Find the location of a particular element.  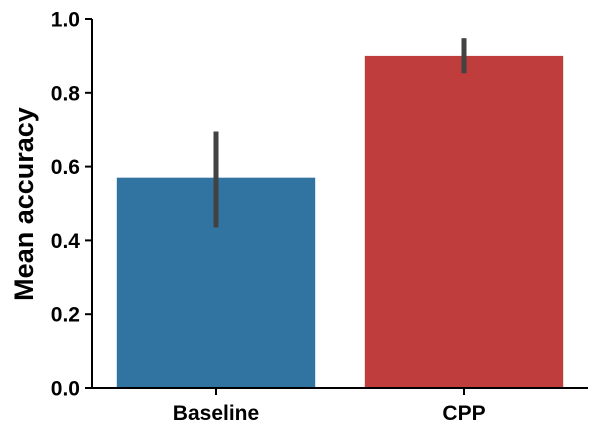

x-tick-label: CPP is located at coordinates (463, 413).